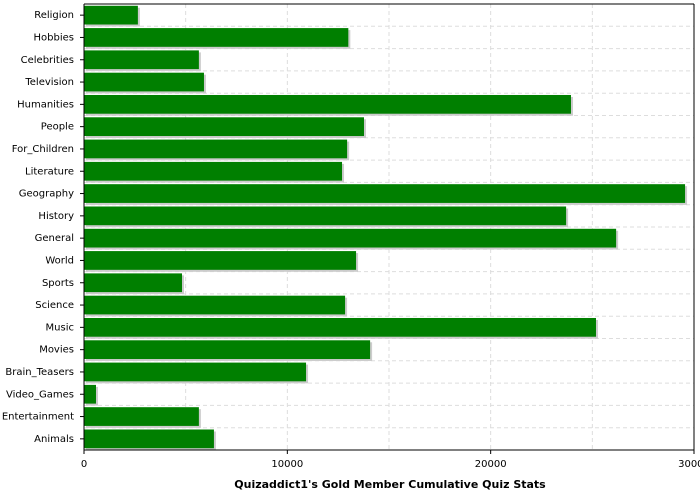 The width and height of the screenshot is (700, 500). What do you see at coordinates (38, 417) in the screenshot?
I see `y-tick-label: Entertainment` at bounding box center [38, 417].